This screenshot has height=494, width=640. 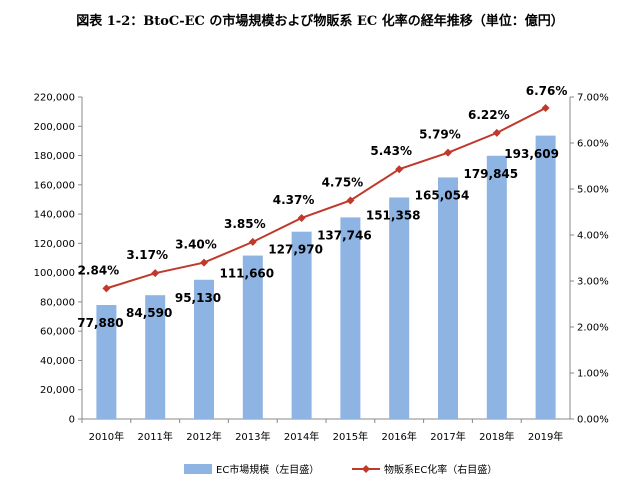 I want to click on left-tick-label: 100,000, so click(x=54, y=273).